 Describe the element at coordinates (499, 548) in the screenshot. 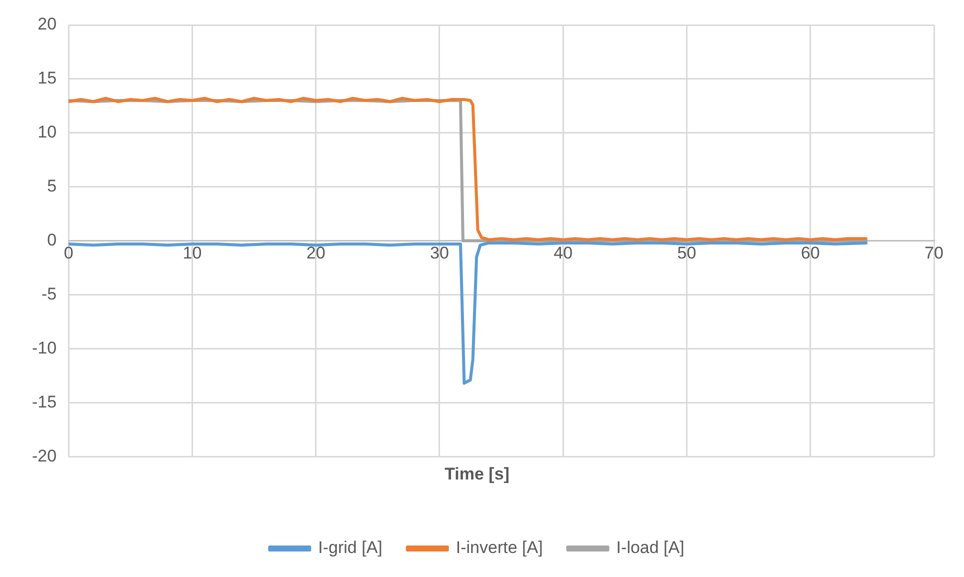

I see `legend-label: I-inverte [A]` at that location.